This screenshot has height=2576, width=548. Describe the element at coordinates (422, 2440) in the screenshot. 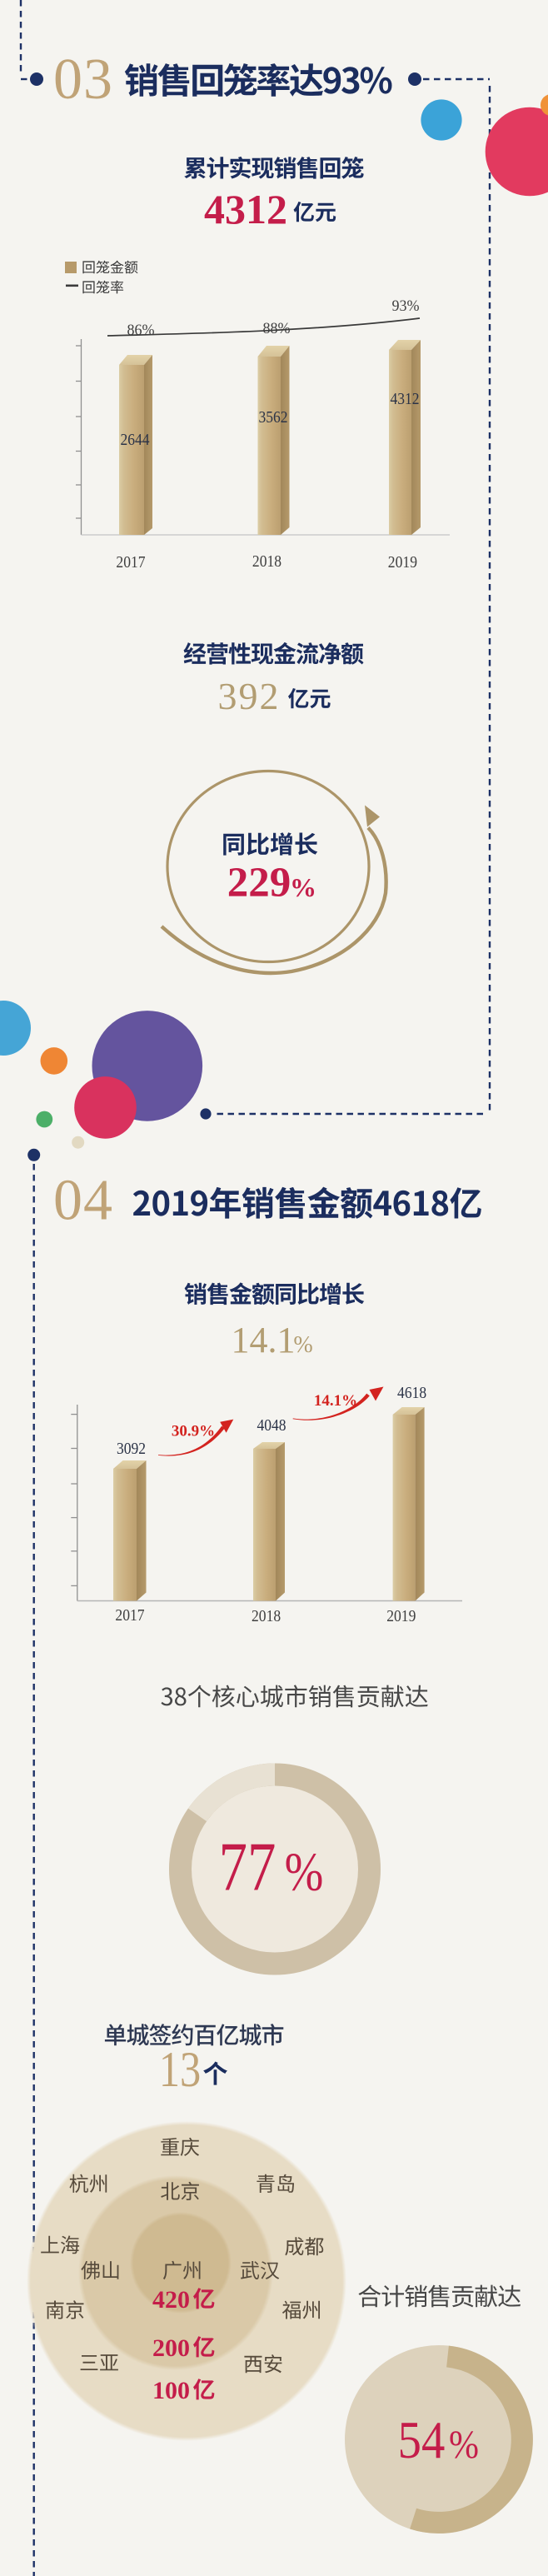

I see `svg-text: 54` at that location.